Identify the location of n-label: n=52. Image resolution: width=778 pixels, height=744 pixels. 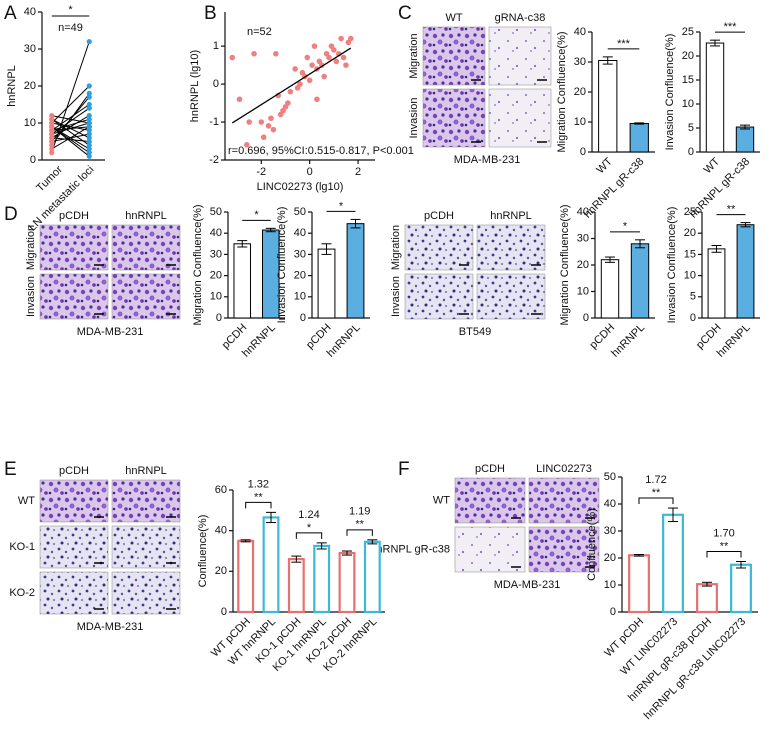
(259, 32).